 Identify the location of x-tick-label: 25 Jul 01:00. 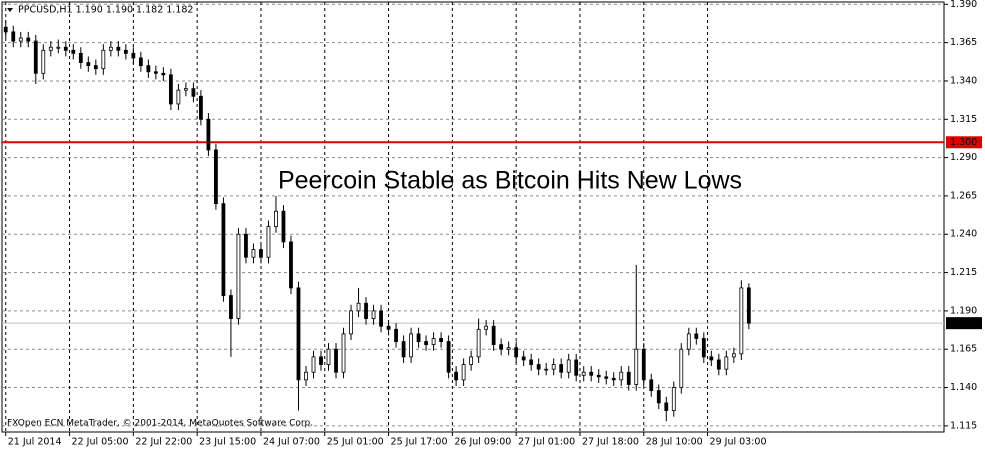
(355, 442).